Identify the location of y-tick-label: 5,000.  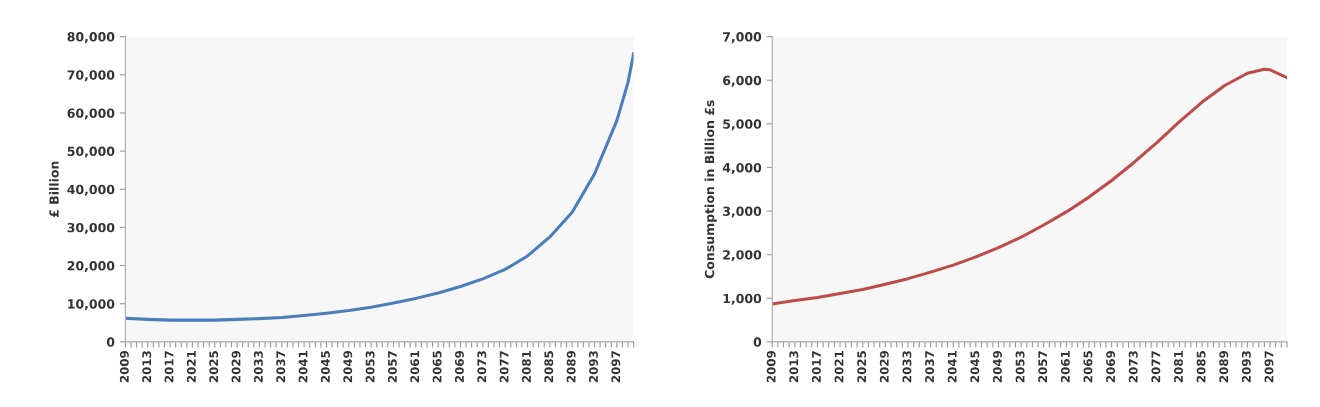
(742, 125).